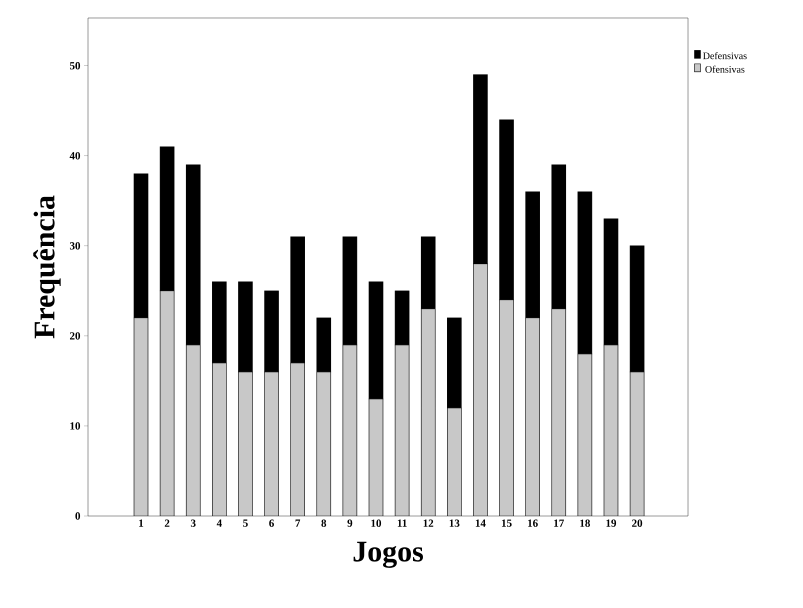  Describe the element at coordinates (193, 523) in the screenshot. I see `x-tick-label: 3` at that location.